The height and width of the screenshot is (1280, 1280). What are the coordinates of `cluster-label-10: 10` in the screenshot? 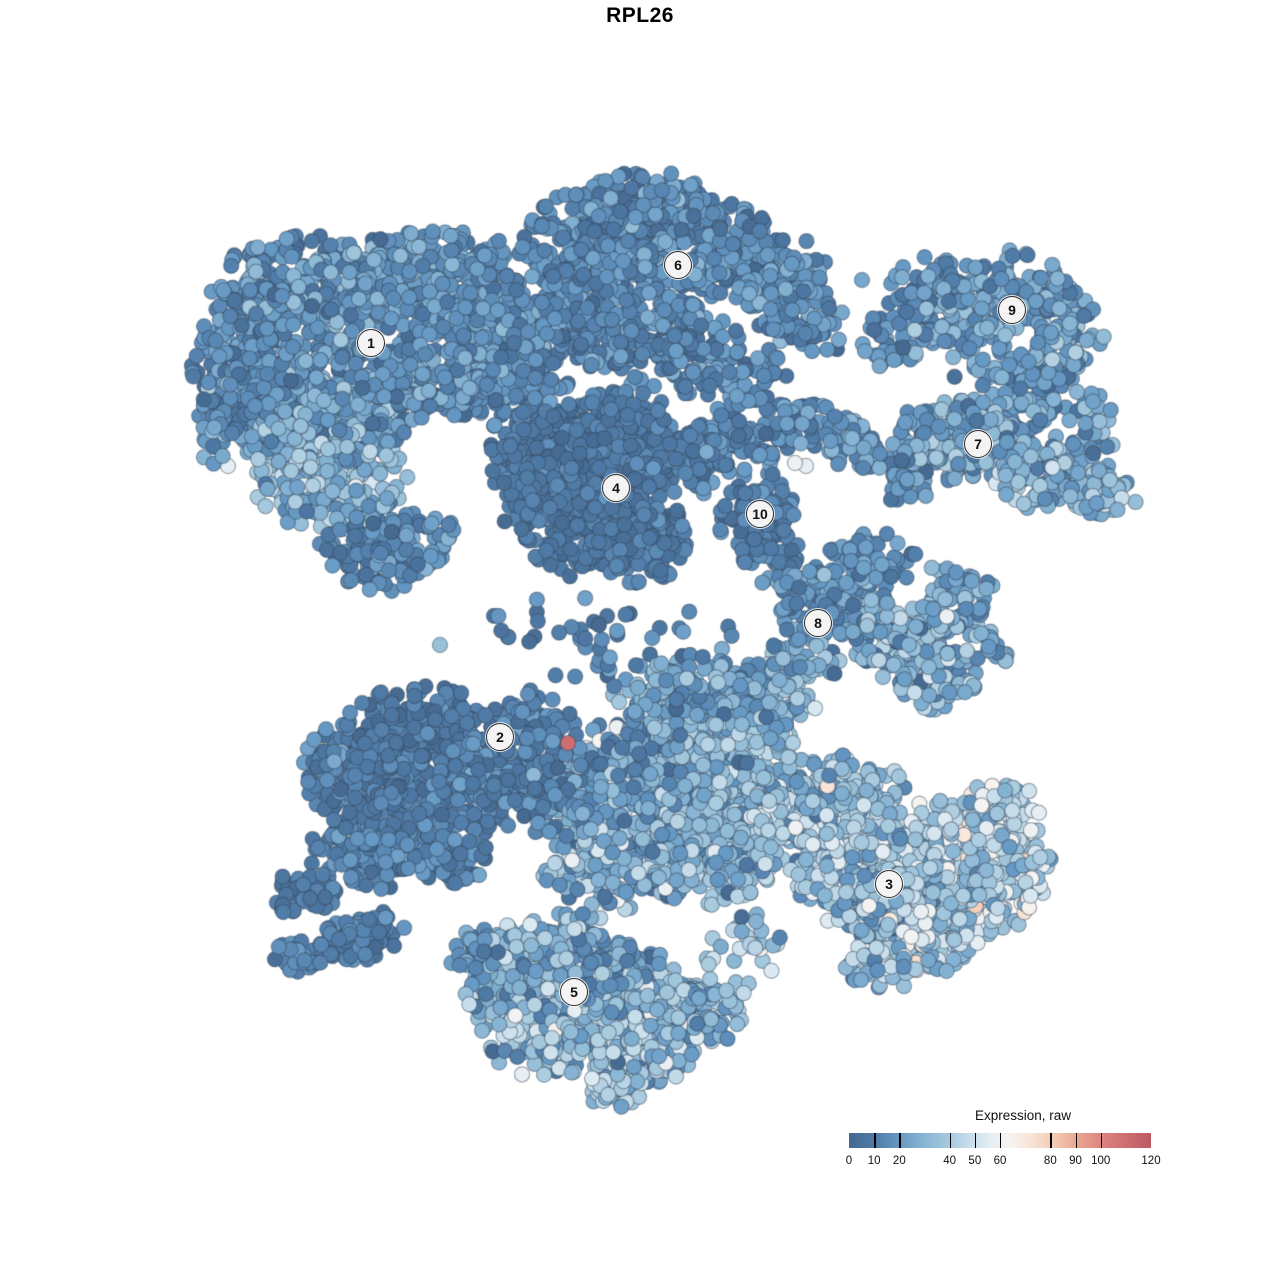 It's located at (760, 514).